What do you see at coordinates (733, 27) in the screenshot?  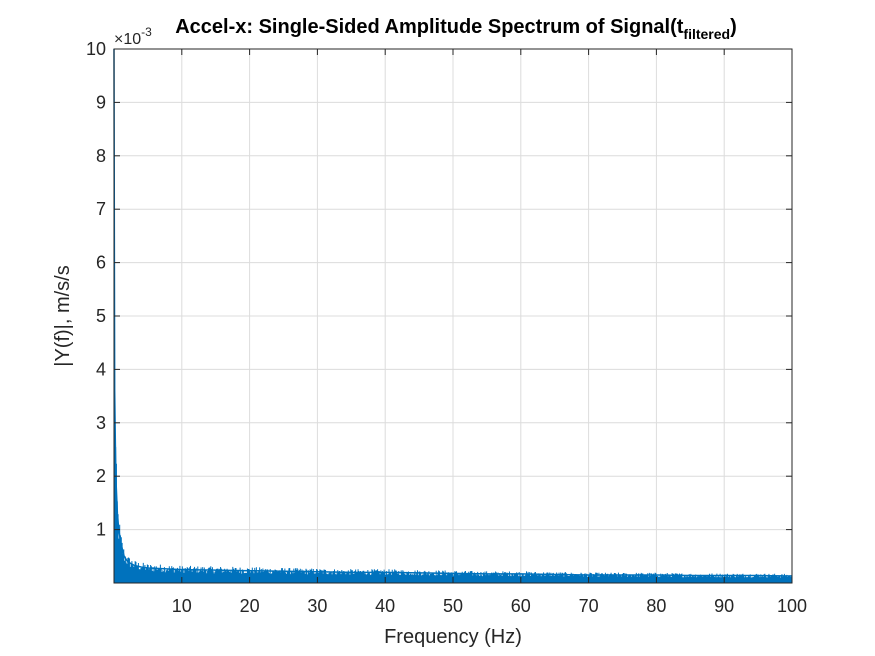 I see `chart-title-close: )` at bounding box center [733, 27].